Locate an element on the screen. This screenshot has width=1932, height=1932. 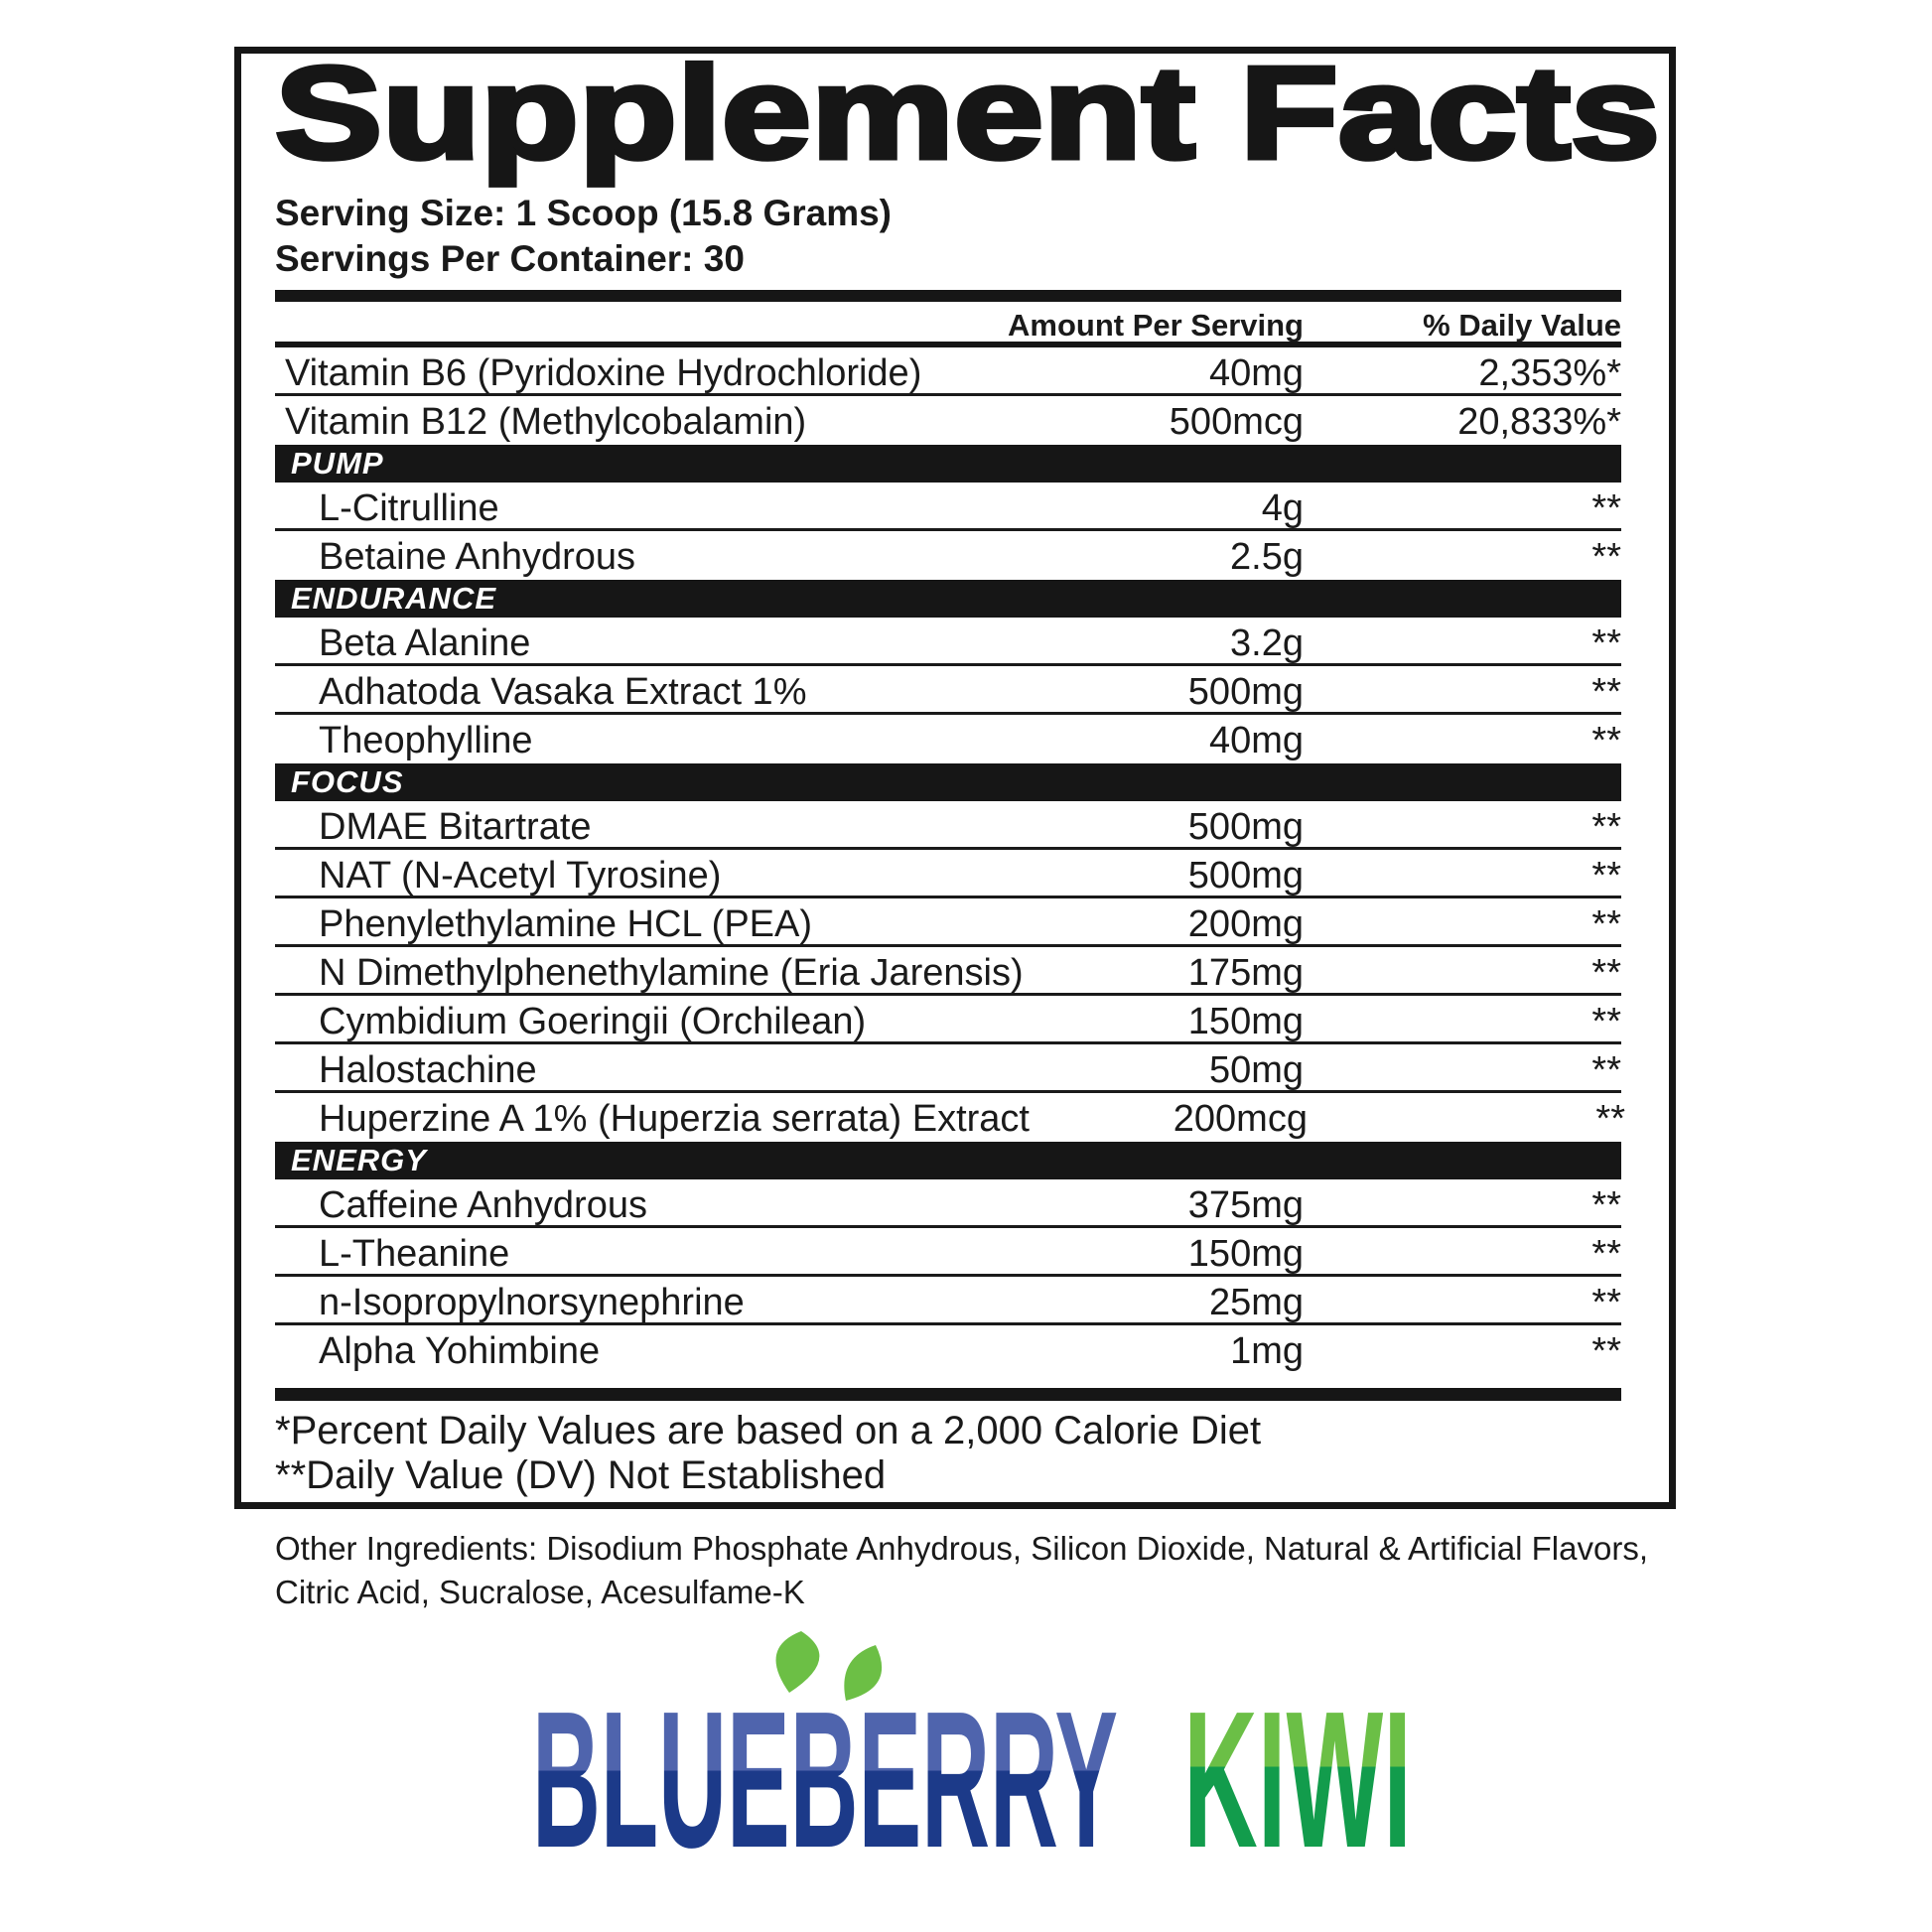
ingredient-name: L-Theanine is located at coordinates (415, 1254).